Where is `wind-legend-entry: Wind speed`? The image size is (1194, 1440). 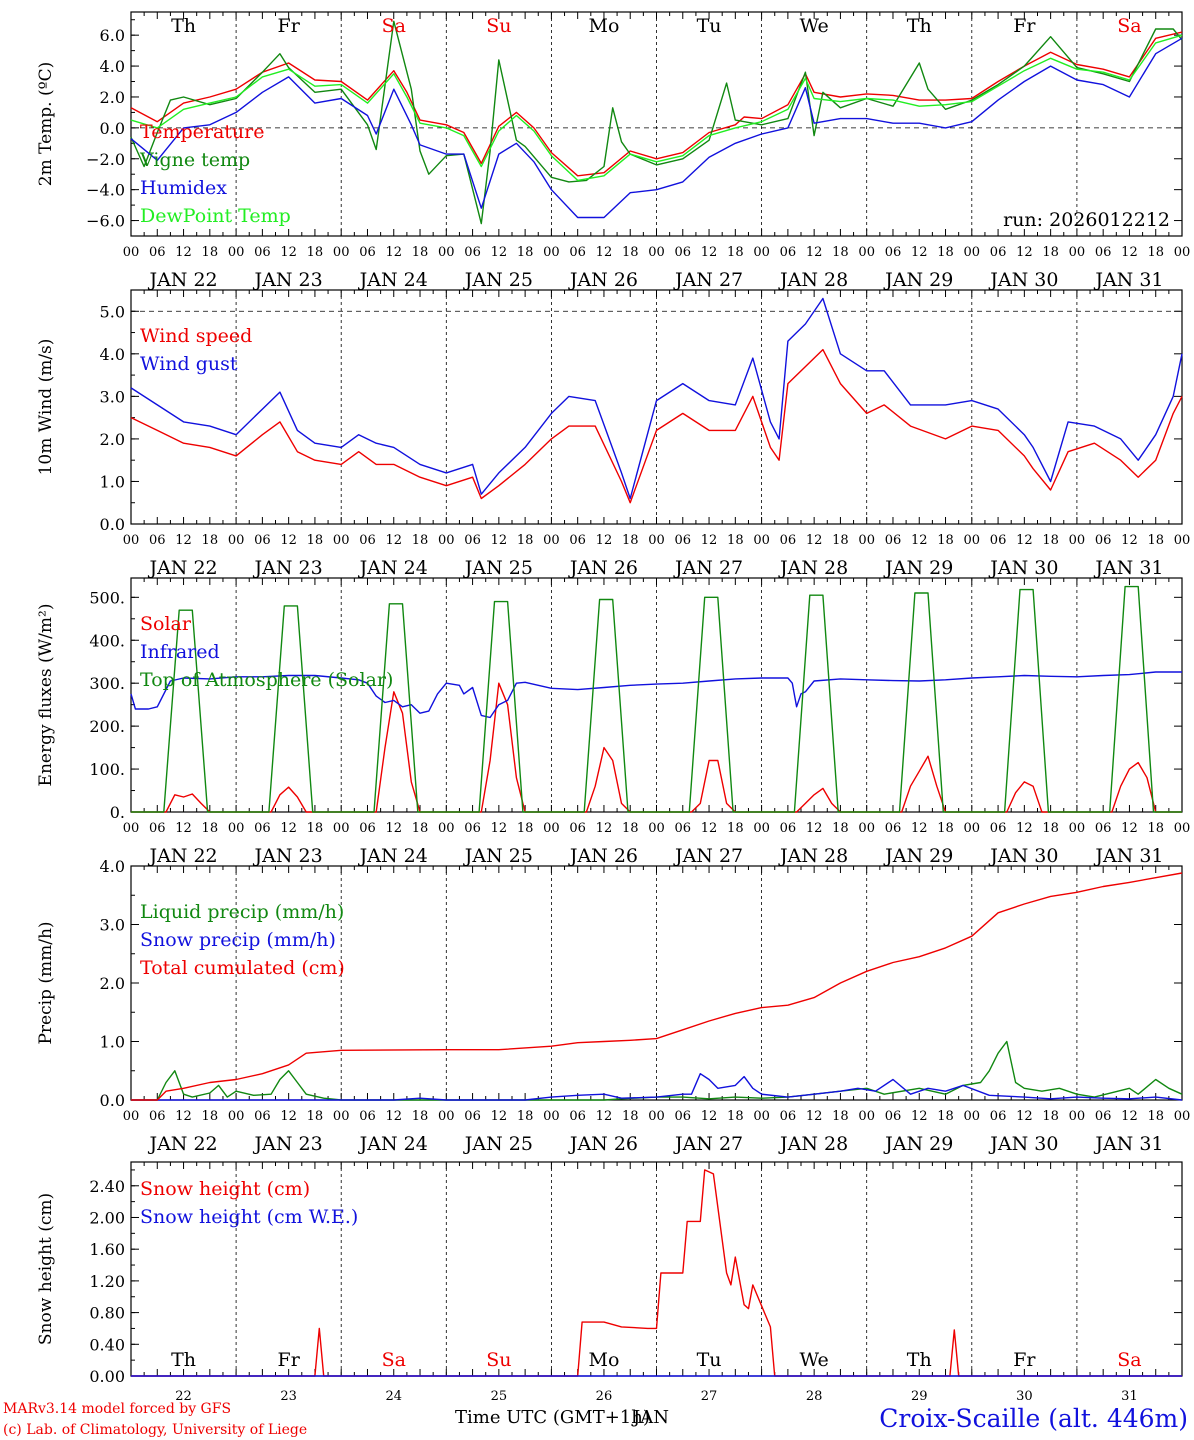
wind-legend-entry: Wind speed is located at coordinates (196, 336).